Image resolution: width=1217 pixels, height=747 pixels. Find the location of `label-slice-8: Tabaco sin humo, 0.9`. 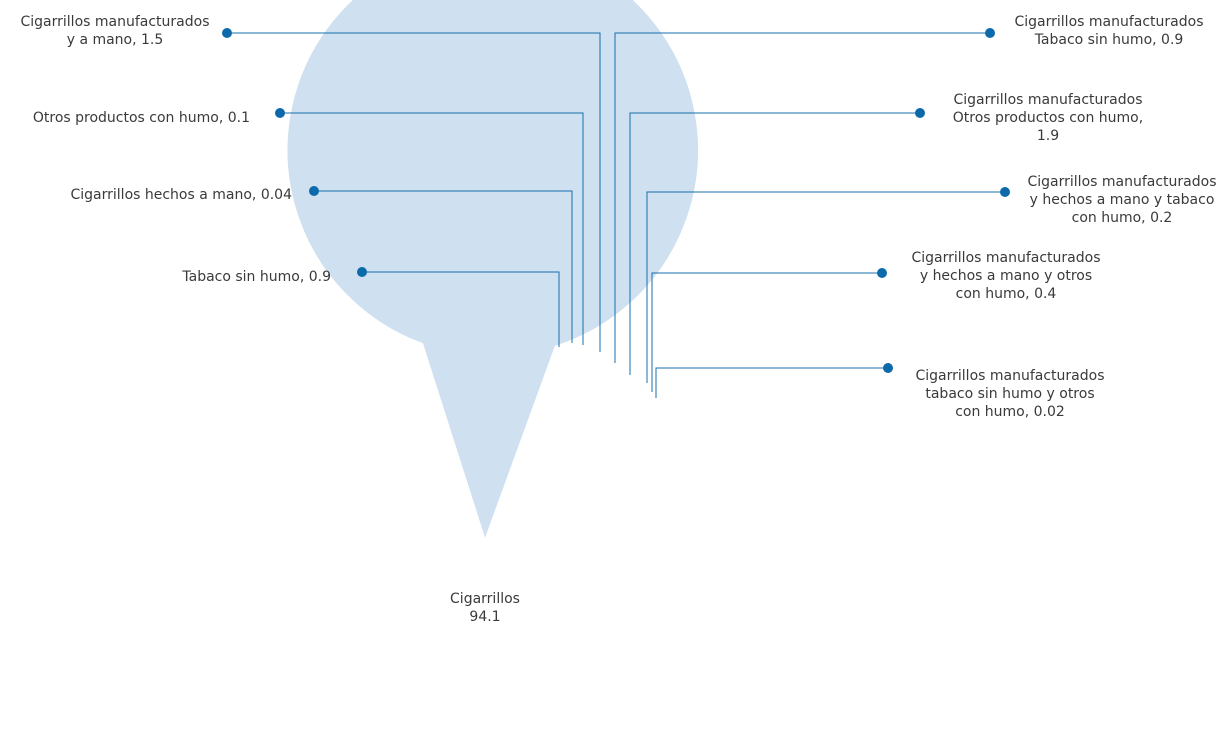

label-slice-8: Tabaco sin humo, 0.9 is located at coordinates (256, 277).